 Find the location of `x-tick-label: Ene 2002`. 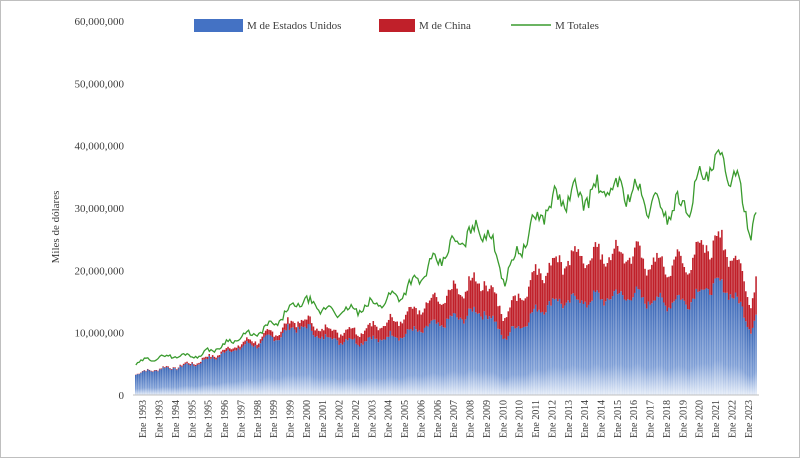

x-tick-label: Ene 2002 is located at coordinates (356, 419).